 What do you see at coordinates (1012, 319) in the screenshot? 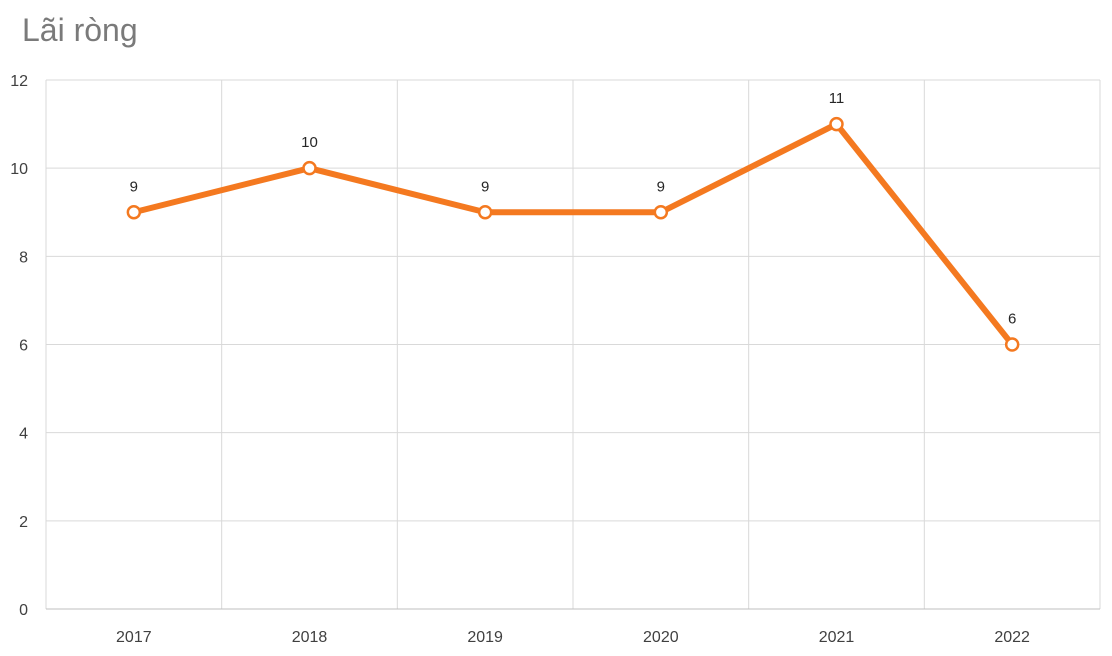
I see `data-label: 6` at bounding box center [1012, 319].